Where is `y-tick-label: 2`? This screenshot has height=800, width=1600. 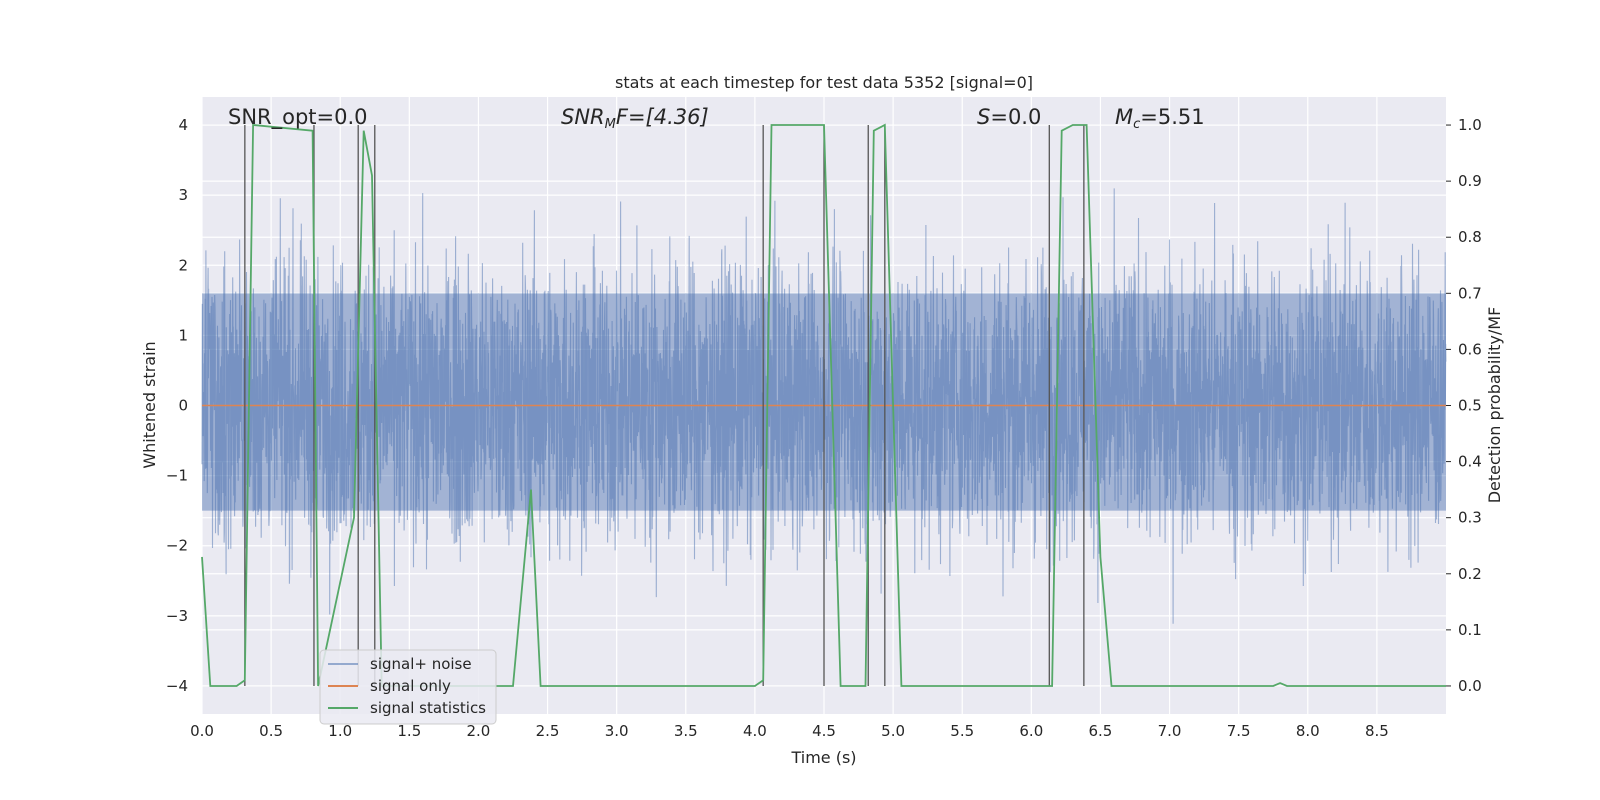 y-tick-label: 2 is located at coordinates (183, 265).